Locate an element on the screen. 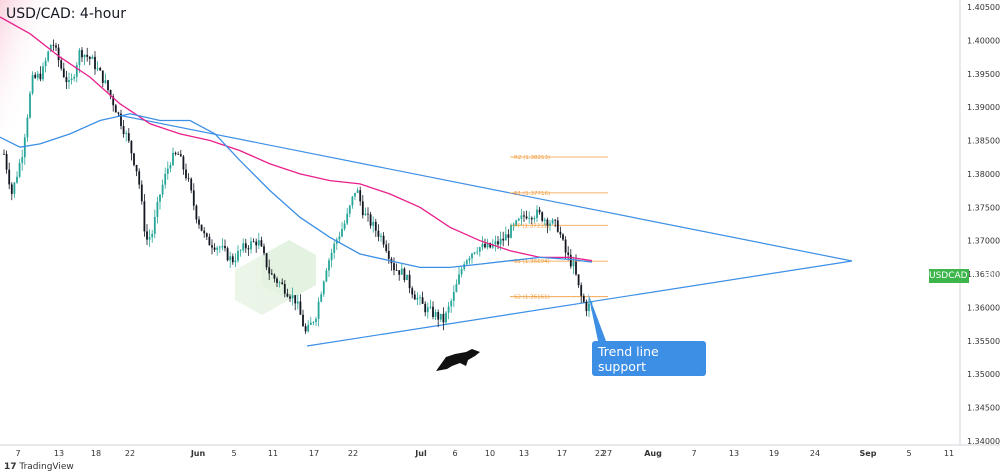 The image size is (1000, 474). last-price: 1.36031 is located at coordinates (986, 276).